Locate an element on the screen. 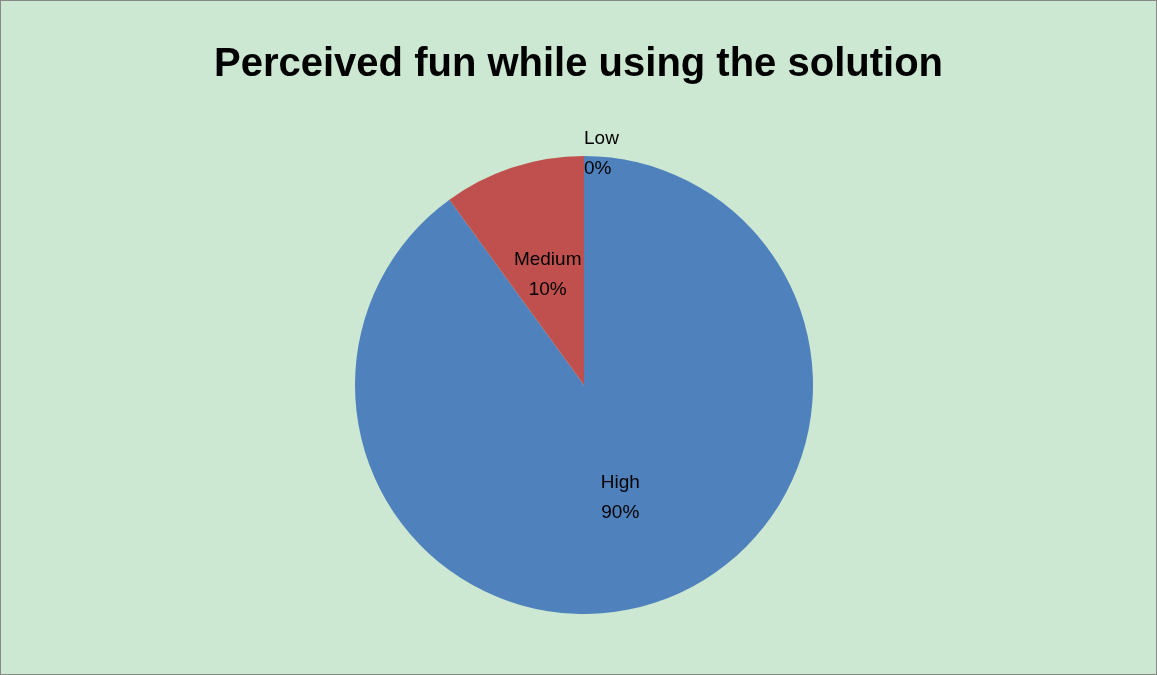 This screenshot has width=1157, height=675. slice-label: Medium is located at coordinates (547, 258).